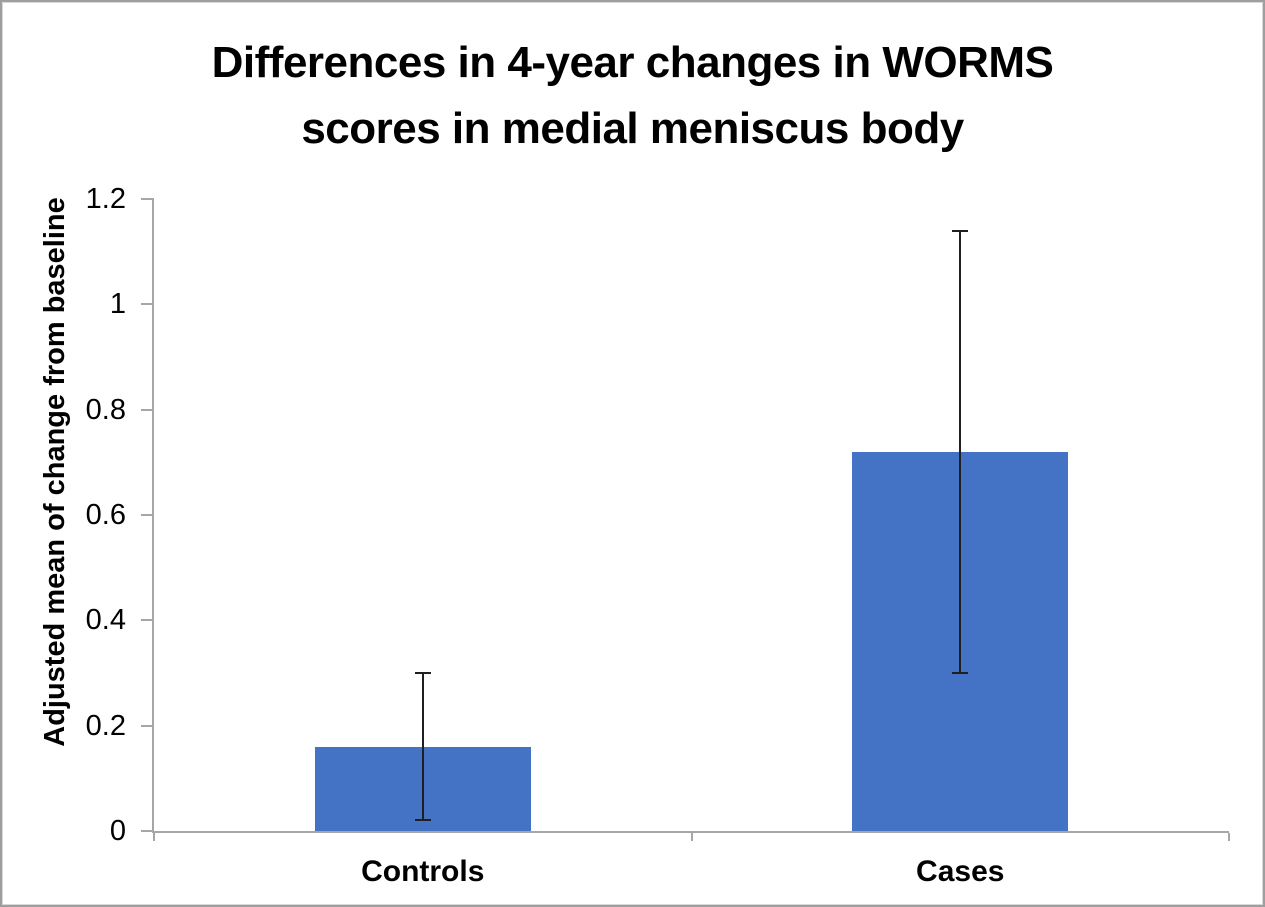  What do you see at coordinates (105, 620) in the screenshot?
I see `y-axis-tick-label: 0.4` at bounding box center [105, 620].